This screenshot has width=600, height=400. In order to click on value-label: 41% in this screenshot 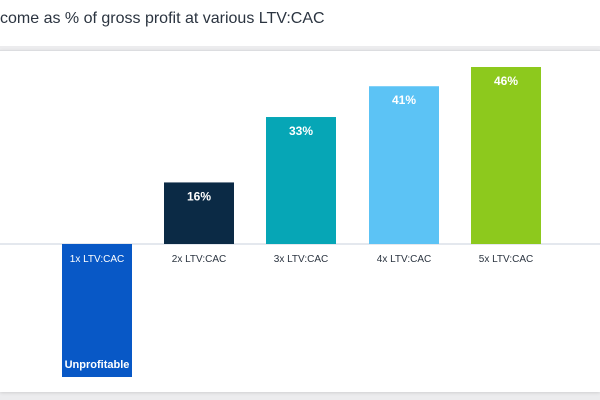, I will do `click(404, 100)`.